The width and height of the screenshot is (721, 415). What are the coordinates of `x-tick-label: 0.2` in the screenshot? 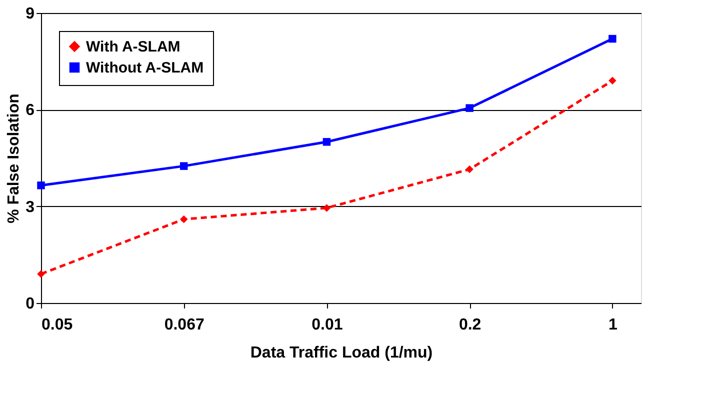 It's located at (470, 325).